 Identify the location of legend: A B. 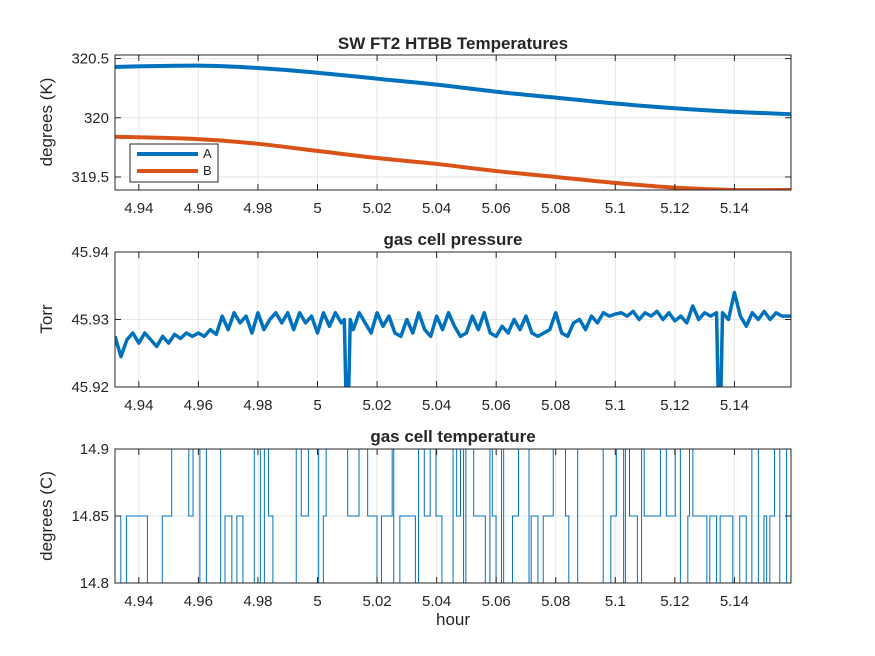
(174, 163).